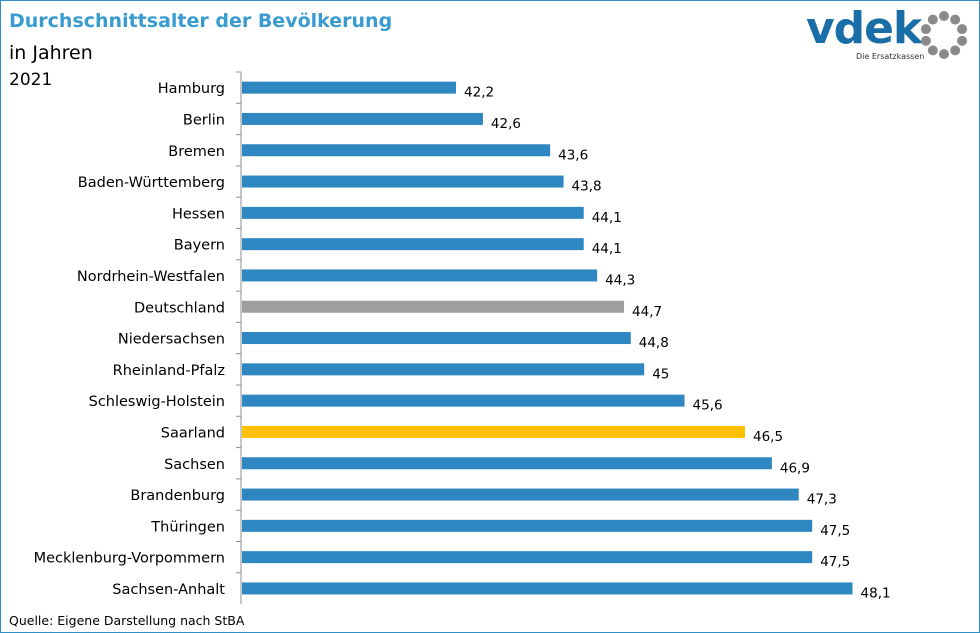 Image resolution: width=980 pixels, height=633 pixels. What do you see at coordinates (157, 402) in the screenshot?
I see `category-label: Schleswig-Holstein` at bounding box center [157, 402].